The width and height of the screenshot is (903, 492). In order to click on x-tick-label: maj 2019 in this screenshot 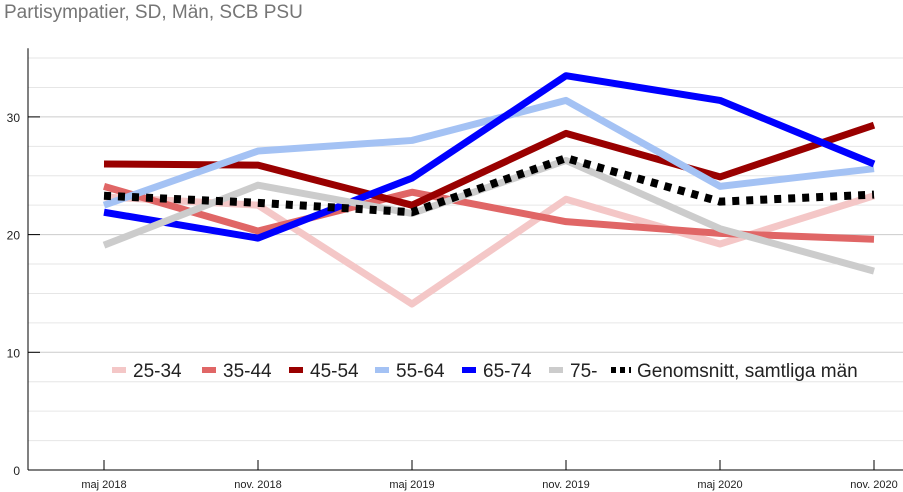, I will do `click(411, 485)`.